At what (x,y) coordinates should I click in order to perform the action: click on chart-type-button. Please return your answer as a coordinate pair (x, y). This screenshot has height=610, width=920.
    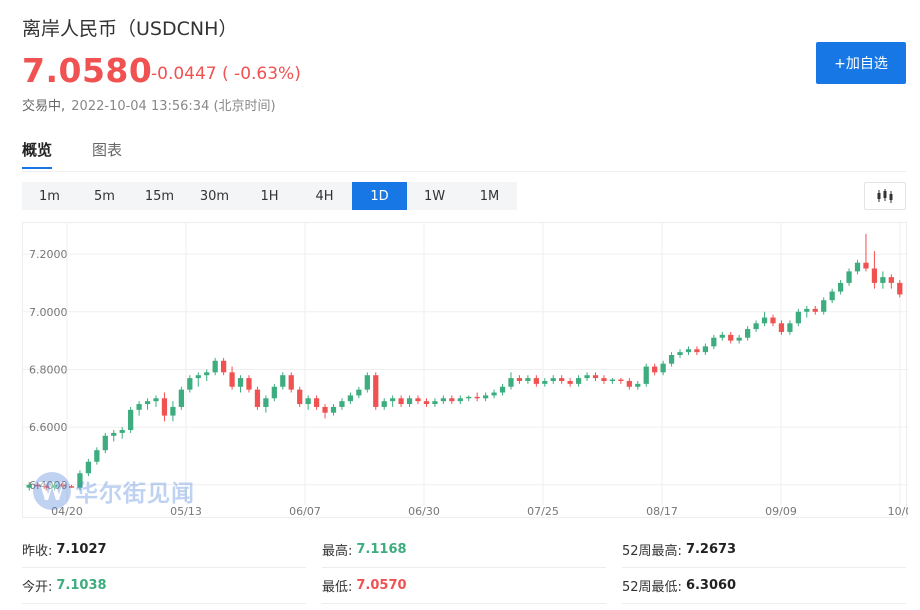
    Looking at the image, I should click on (885, 196).